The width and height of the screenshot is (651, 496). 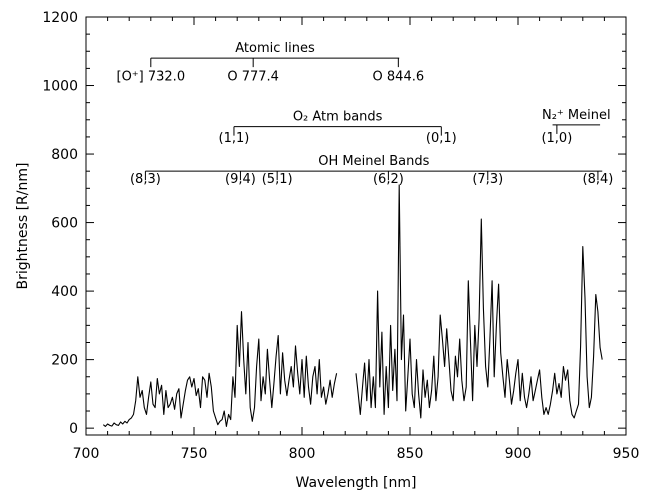 I want to click on annotation-label: O 777.4, so click(x=253, y=76).